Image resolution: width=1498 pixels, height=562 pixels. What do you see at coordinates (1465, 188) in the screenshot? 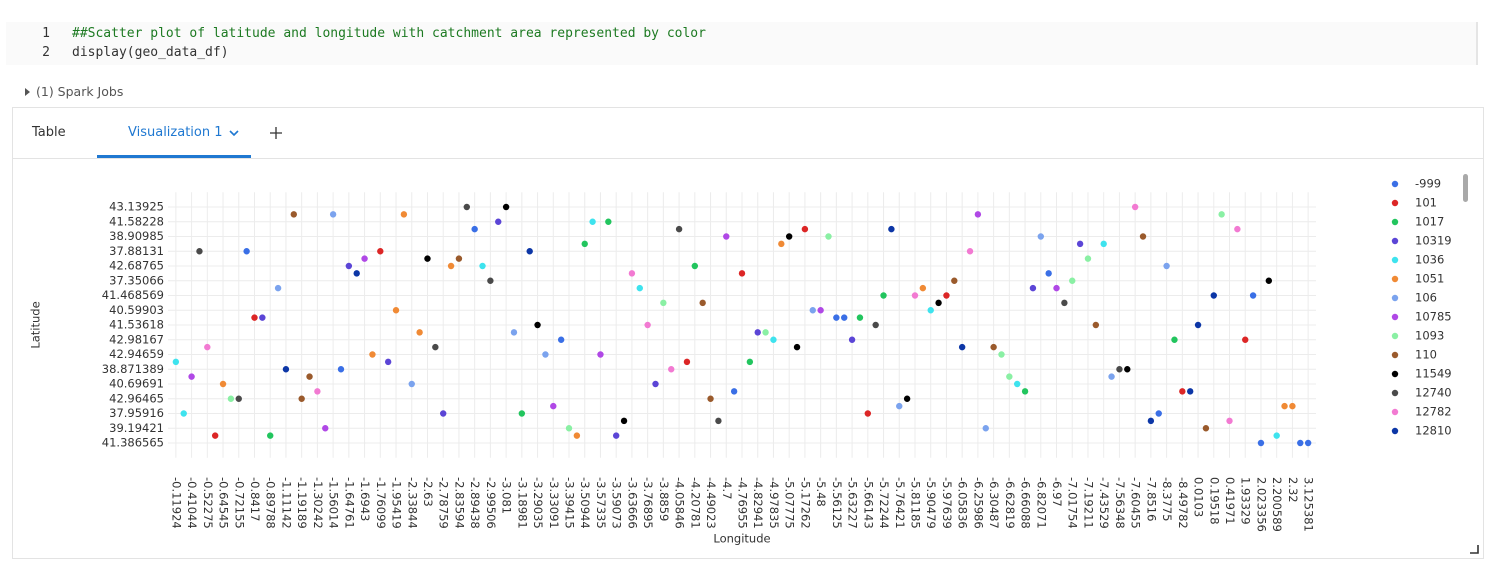
I see `legend-scrollbar` at bounding box center [1465, 188].